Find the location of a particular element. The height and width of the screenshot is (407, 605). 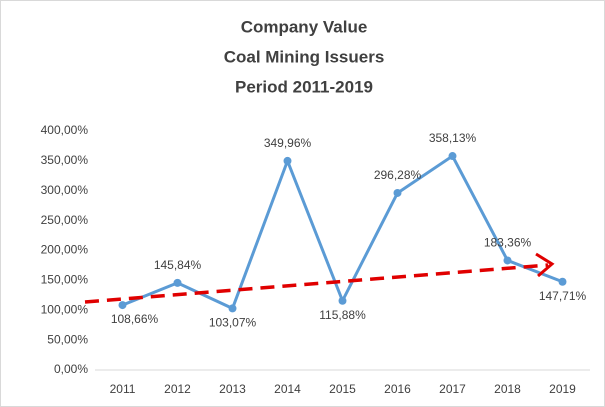

data-label: 296,28% is located at coordinates (398, 175).